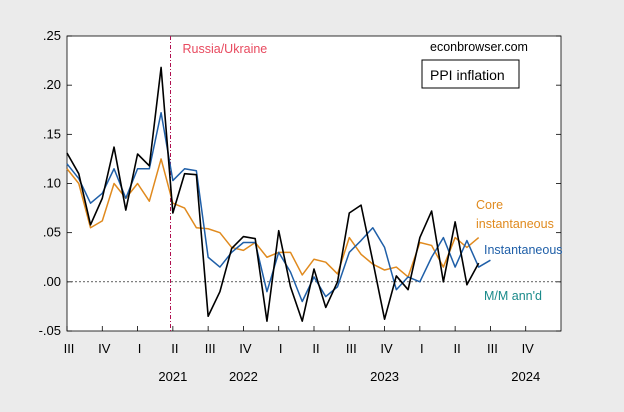 Image resolution: width=624 pixels, height=412 pixels. Describe the element at coordinates (299, 341) in the screenshot. I see `x-axis-ticks: III IV I II III IV I II III IV I II III IV` at that location.